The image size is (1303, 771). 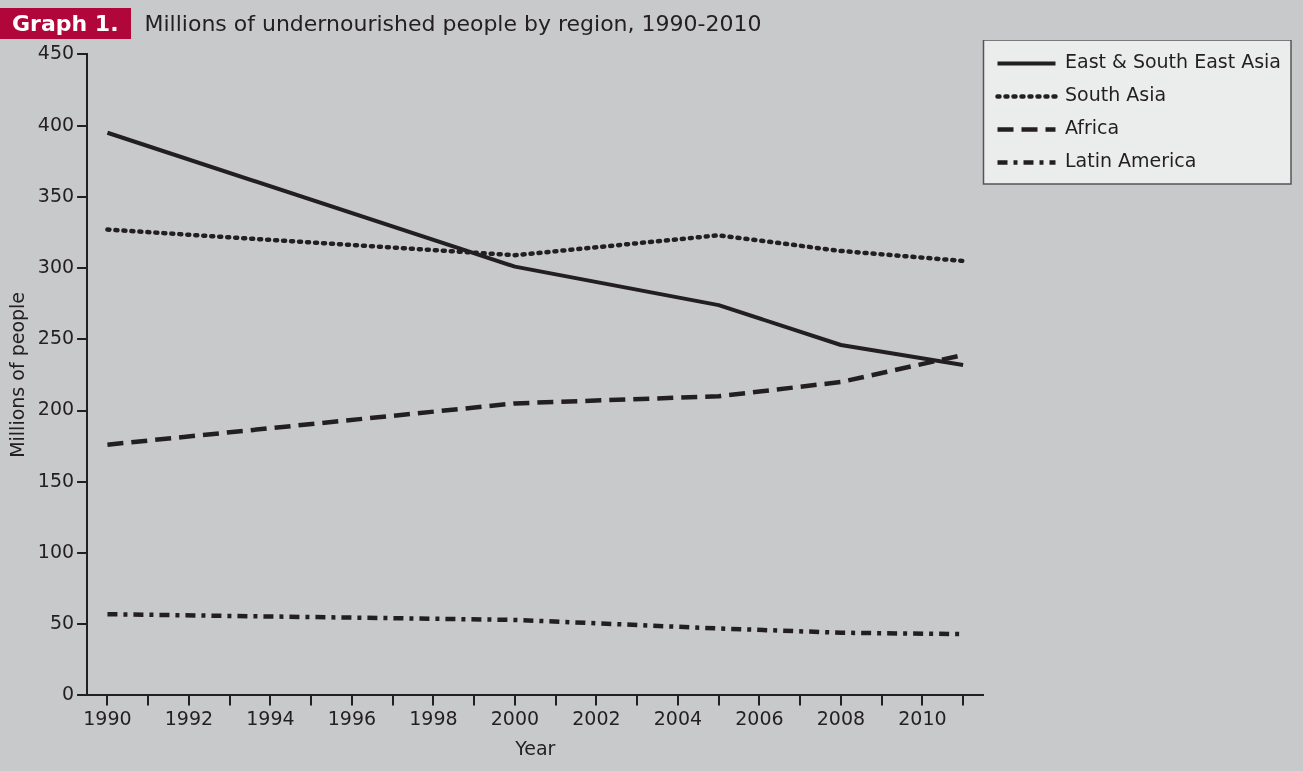 I want to click on x-tick-label: 2004, so click(x=678, y=717).